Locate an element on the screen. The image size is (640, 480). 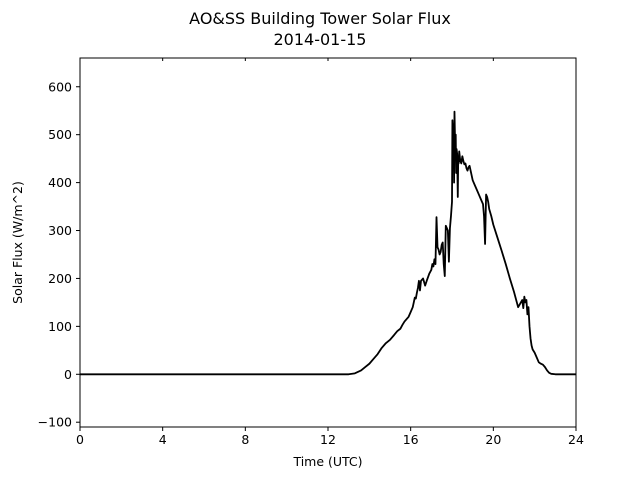
y-tick-label: 100 is located at coordinates (60, 326).